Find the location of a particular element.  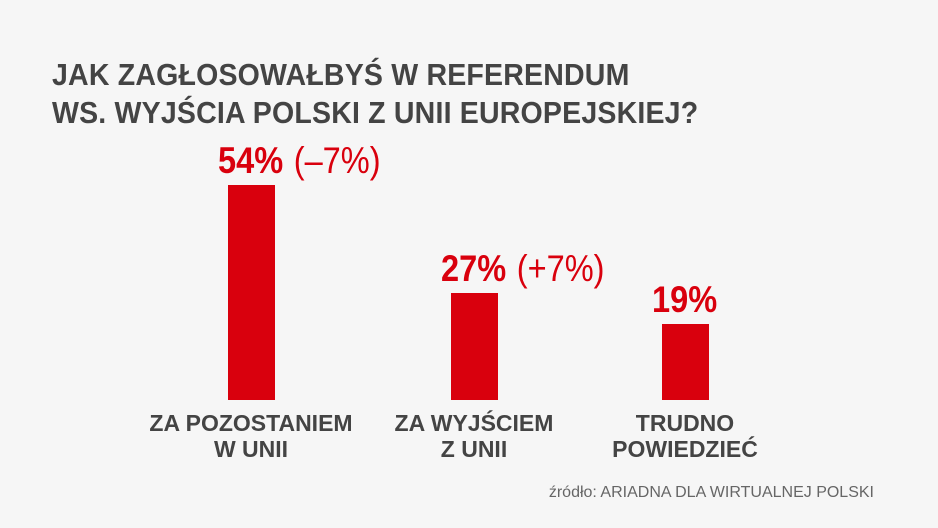

category-line: TRUDNO is located at coordinates (685, 423).